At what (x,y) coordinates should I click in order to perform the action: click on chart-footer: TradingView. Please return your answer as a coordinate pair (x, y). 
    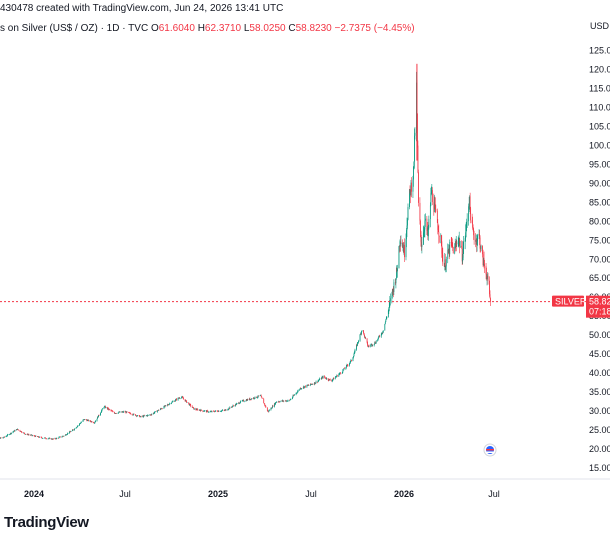
    Looking at the image, I should click on (305, 525).